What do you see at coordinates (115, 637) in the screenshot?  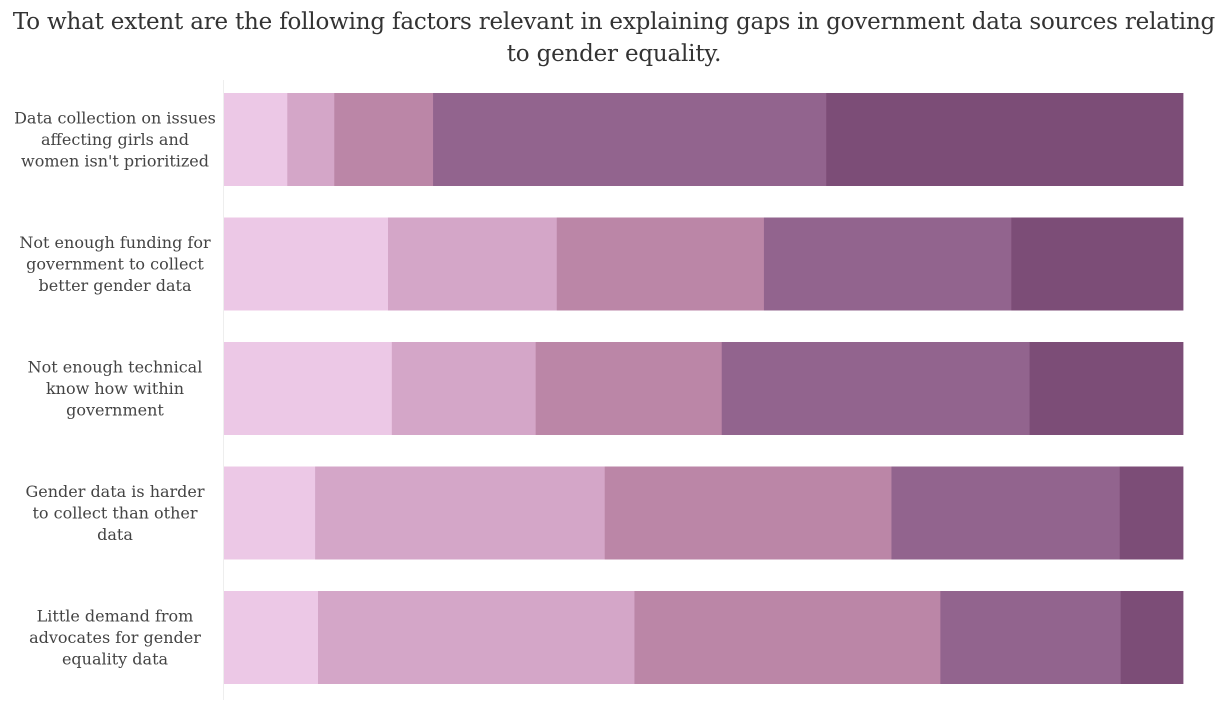 I see `category-label-5-line-2: advocates for gender` at bounding box center [115, 637].